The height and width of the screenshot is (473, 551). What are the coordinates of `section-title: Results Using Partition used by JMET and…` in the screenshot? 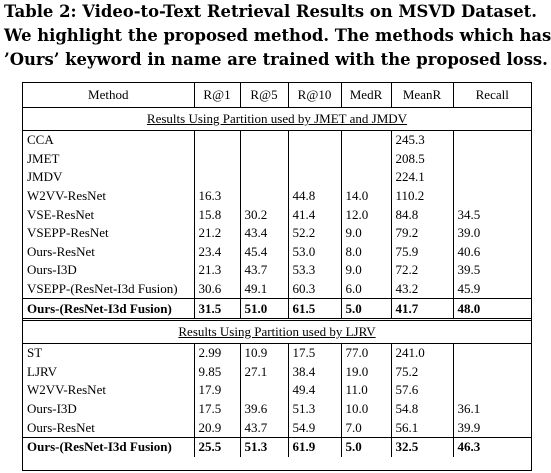 It's located at (277, 118).